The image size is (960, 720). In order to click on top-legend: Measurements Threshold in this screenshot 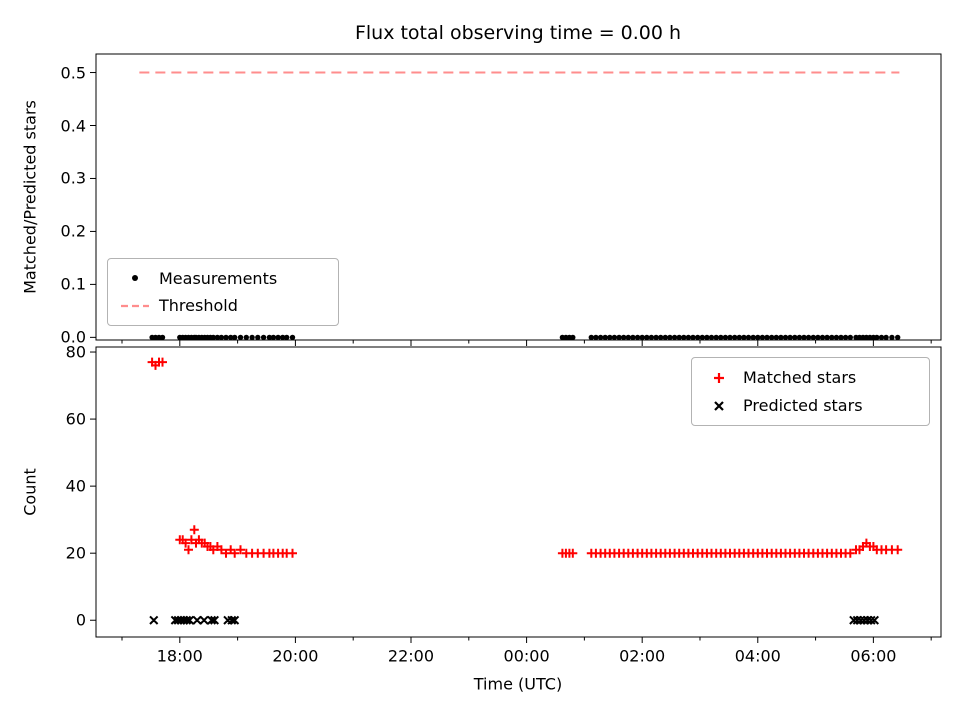, I will do `click(223, 292)`.